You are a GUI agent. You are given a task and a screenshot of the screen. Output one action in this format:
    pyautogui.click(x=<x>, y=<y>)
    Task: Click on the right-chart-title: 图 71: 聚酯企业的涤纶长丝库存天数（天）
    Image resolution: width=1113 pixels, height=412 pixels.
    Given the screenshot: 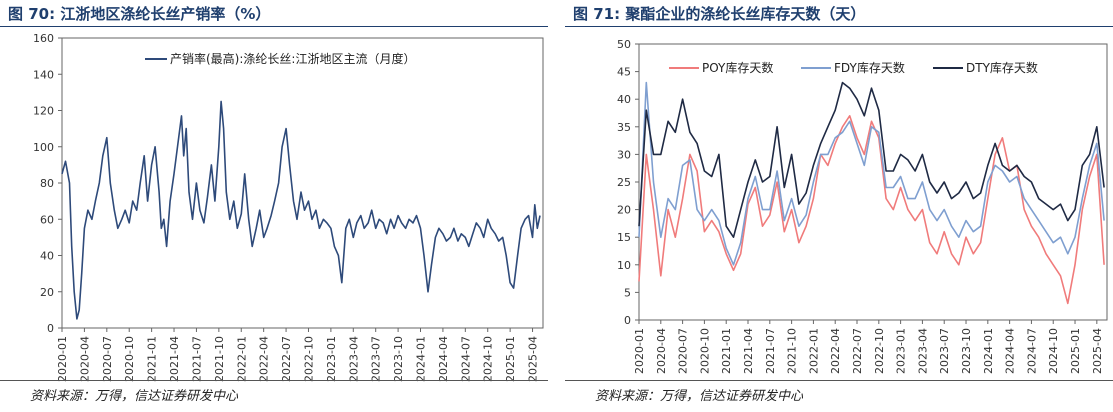 What is the action you would take?
    pyautogui.click(x=719, y=14)
    